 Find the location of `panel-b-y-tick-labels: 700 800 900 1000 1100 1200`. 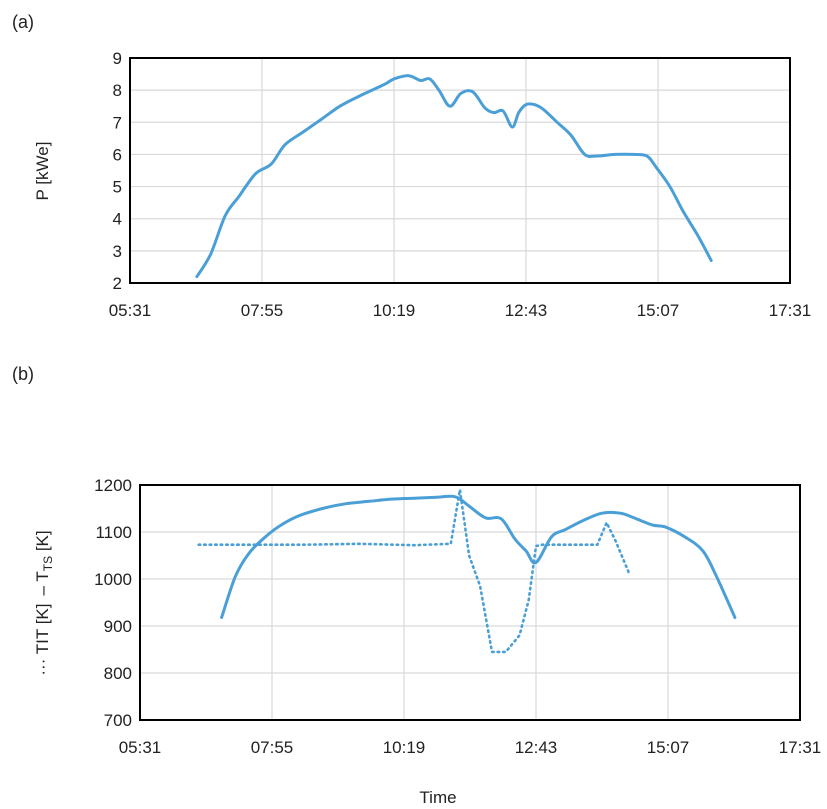

panel-b-y-tick-labels: 700 800 900 1000 1100 1200 is located at coordinates (113, 603).